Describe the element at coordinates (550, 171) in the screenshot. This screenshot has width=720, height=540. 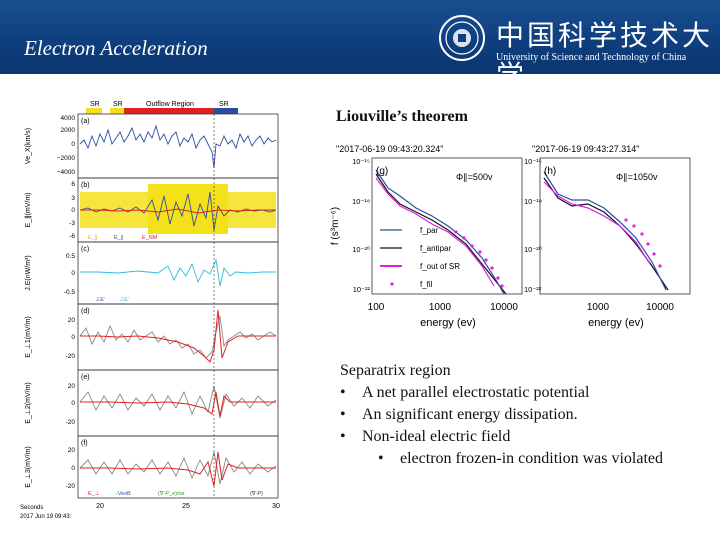
I see `panel-tag: (h)` at that location.